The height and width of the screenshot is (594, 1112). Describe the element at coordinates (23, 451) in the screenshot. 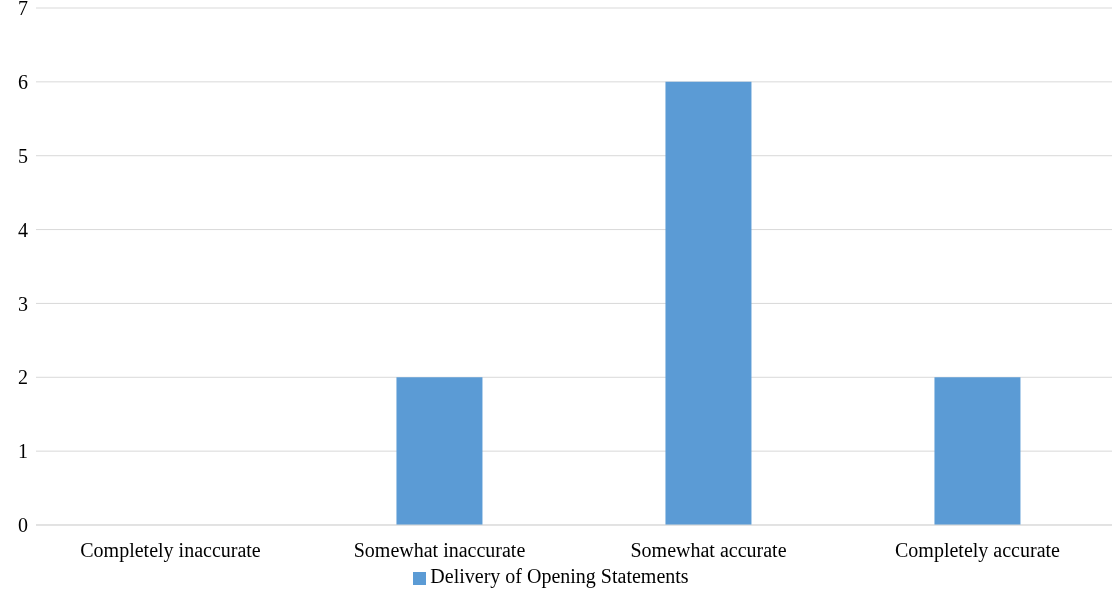

I see `y-tick-label: 1` at that location.